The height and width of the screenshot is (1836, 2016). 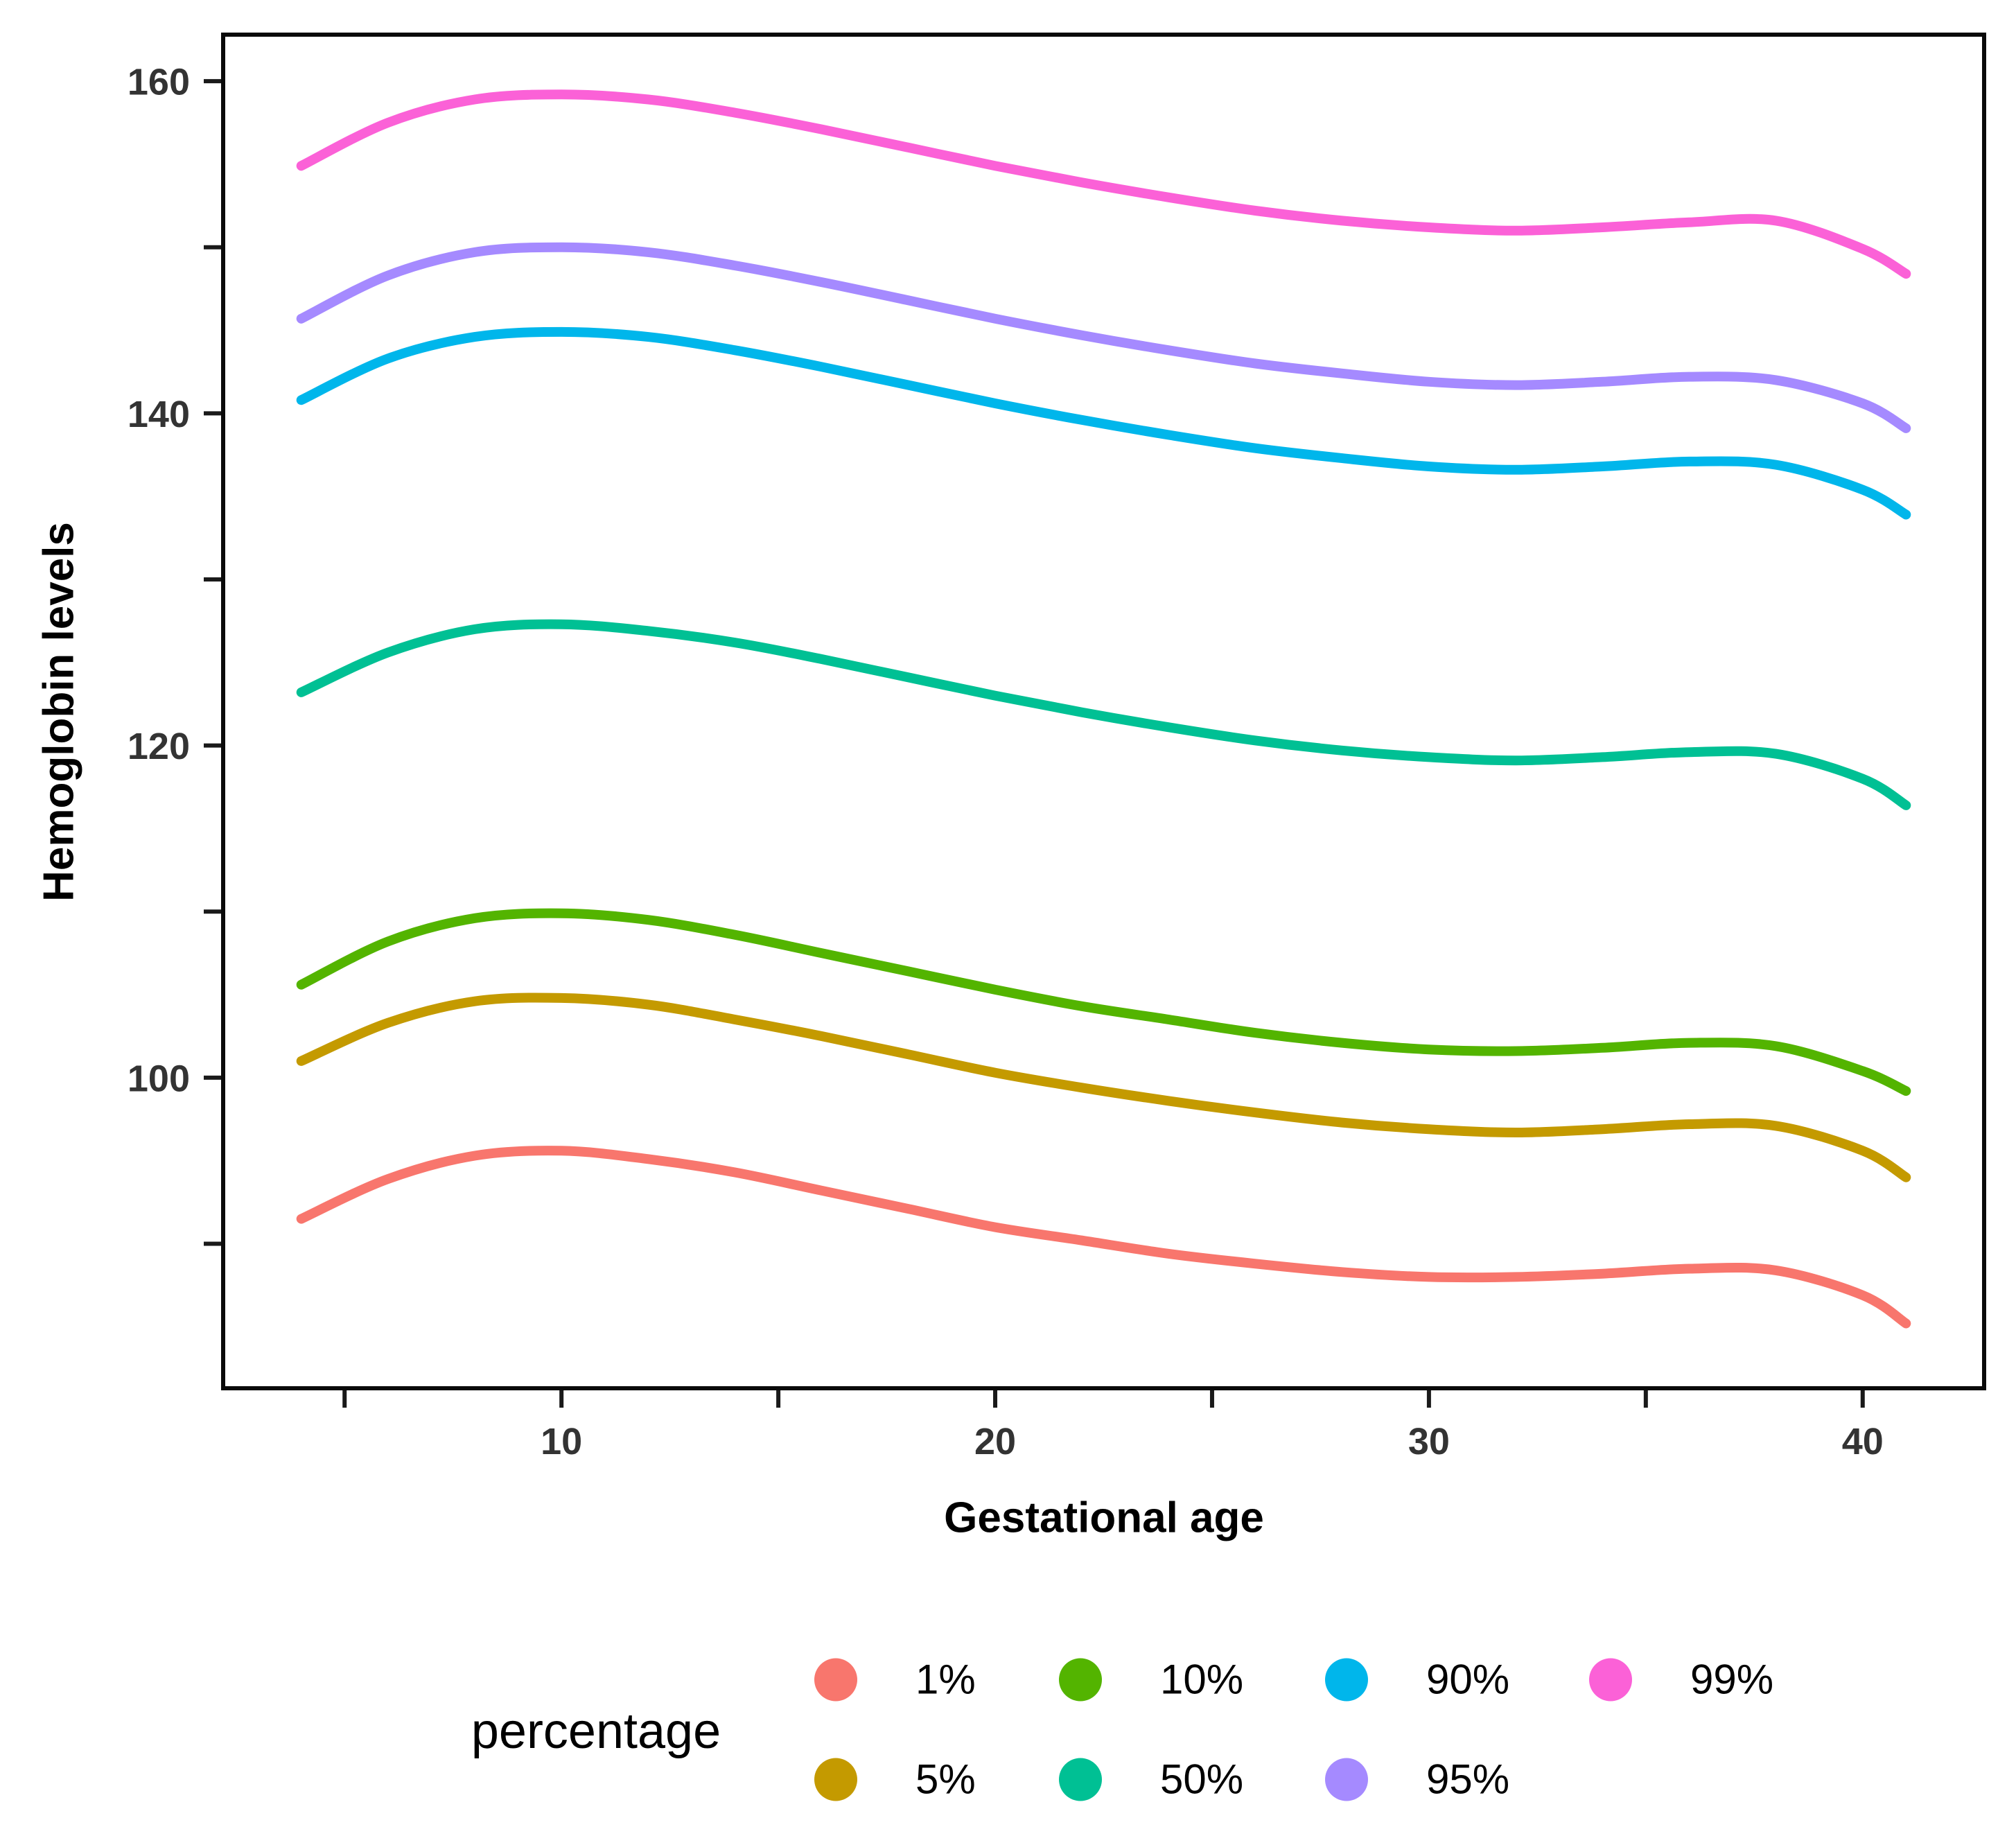 I want to click on legend-dot-10pct, so click(x=1081, y=1679).